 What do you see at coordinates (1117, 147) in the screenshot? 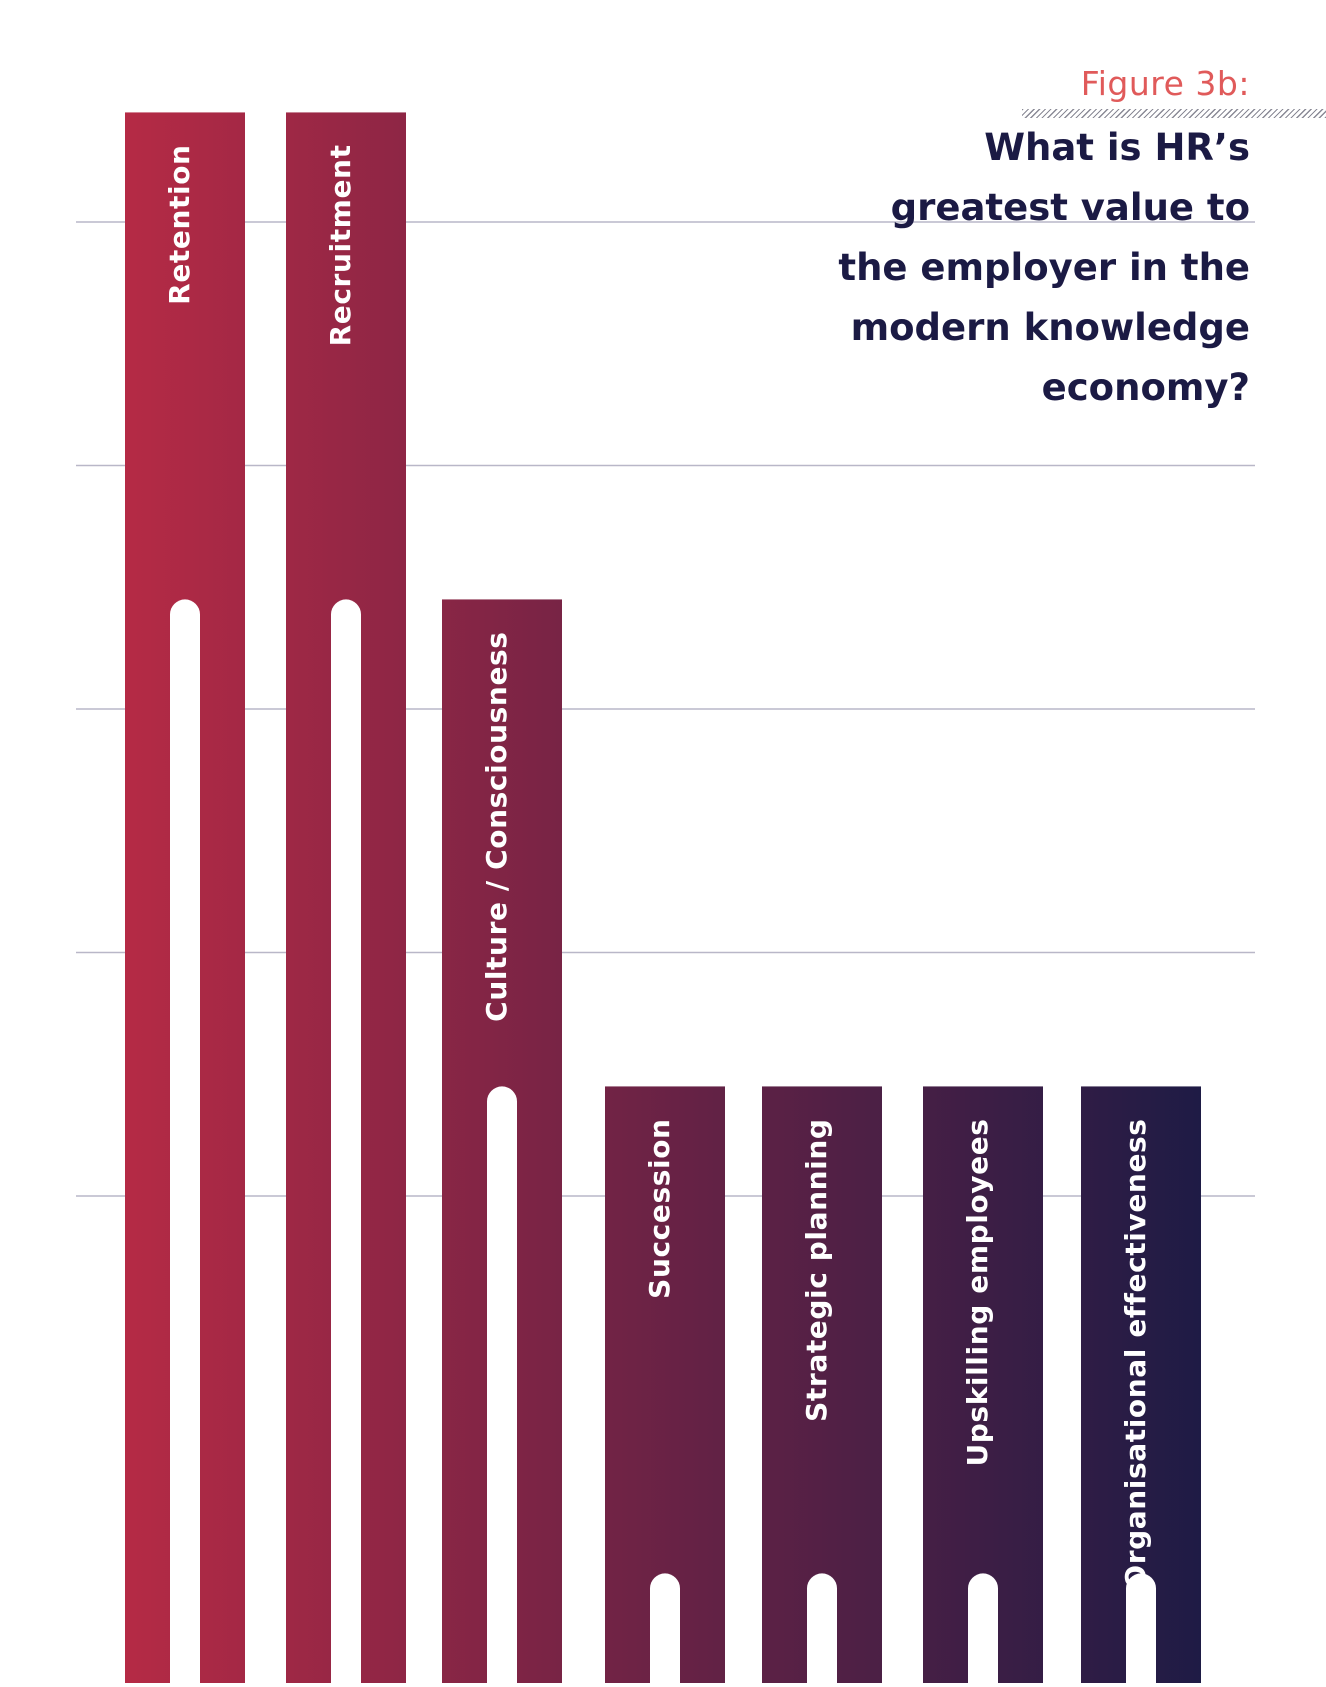
I see `chart-title-line: What is HR’s` at bounding box center [1117, 147].